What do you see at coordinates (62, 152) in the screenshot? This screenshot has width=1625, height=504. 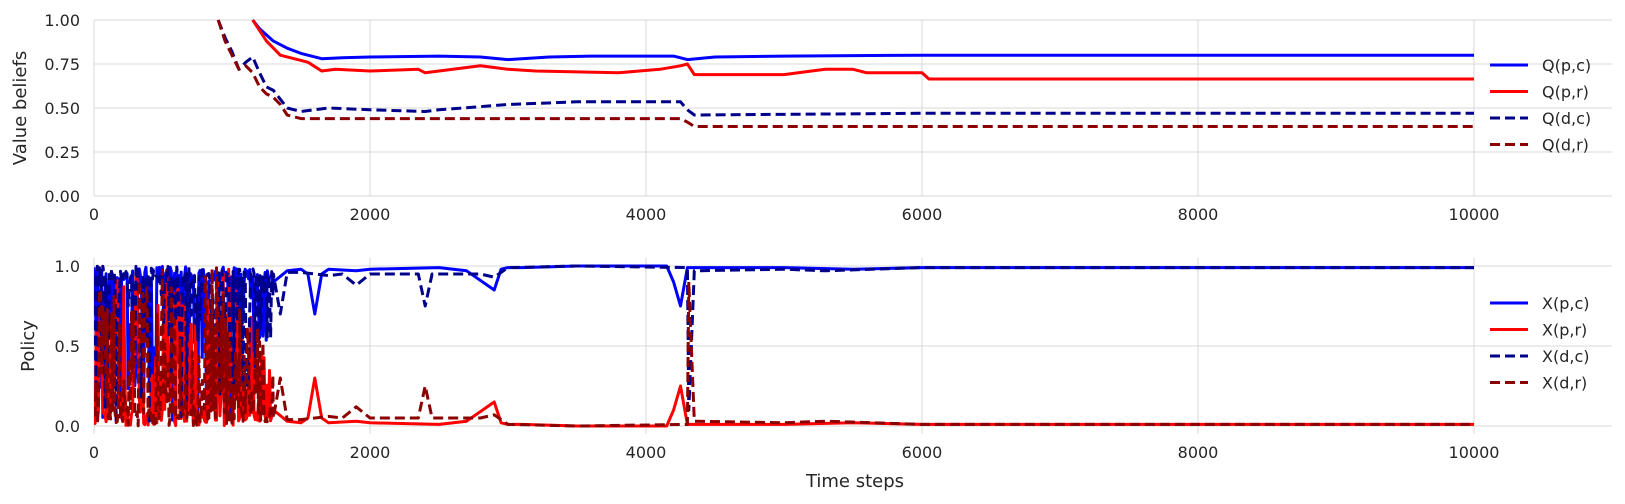 I see `y-tick-label: 0.25` at bounding box center [62, 152].